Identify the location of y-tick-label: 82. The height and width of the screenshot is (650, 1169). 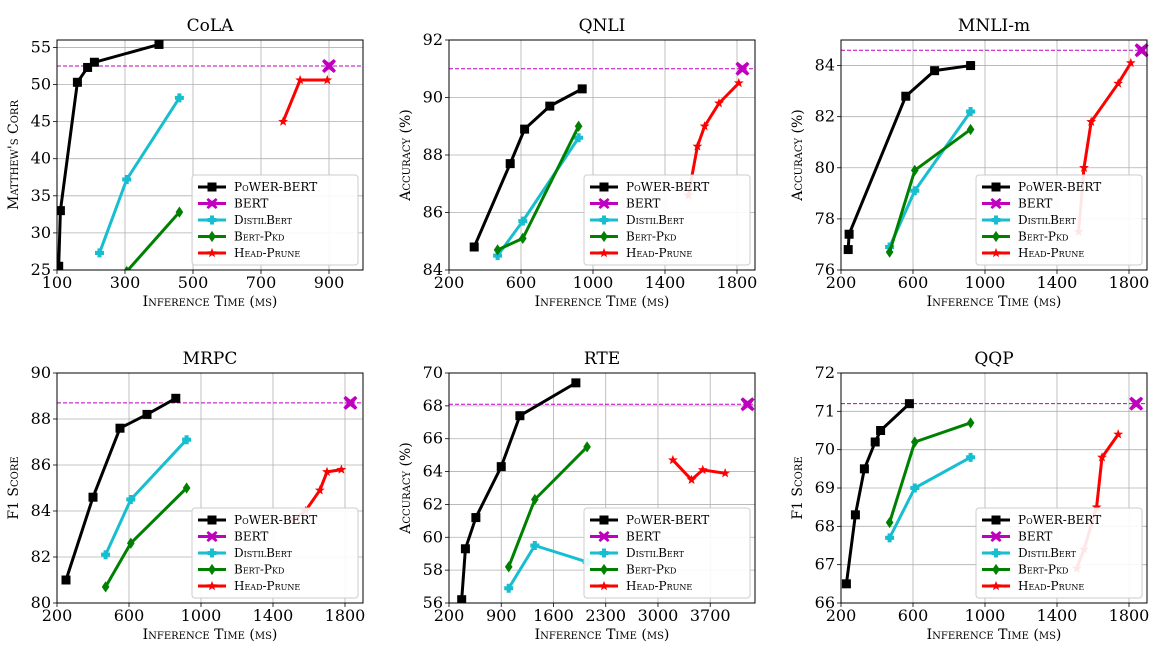
(41, 556).